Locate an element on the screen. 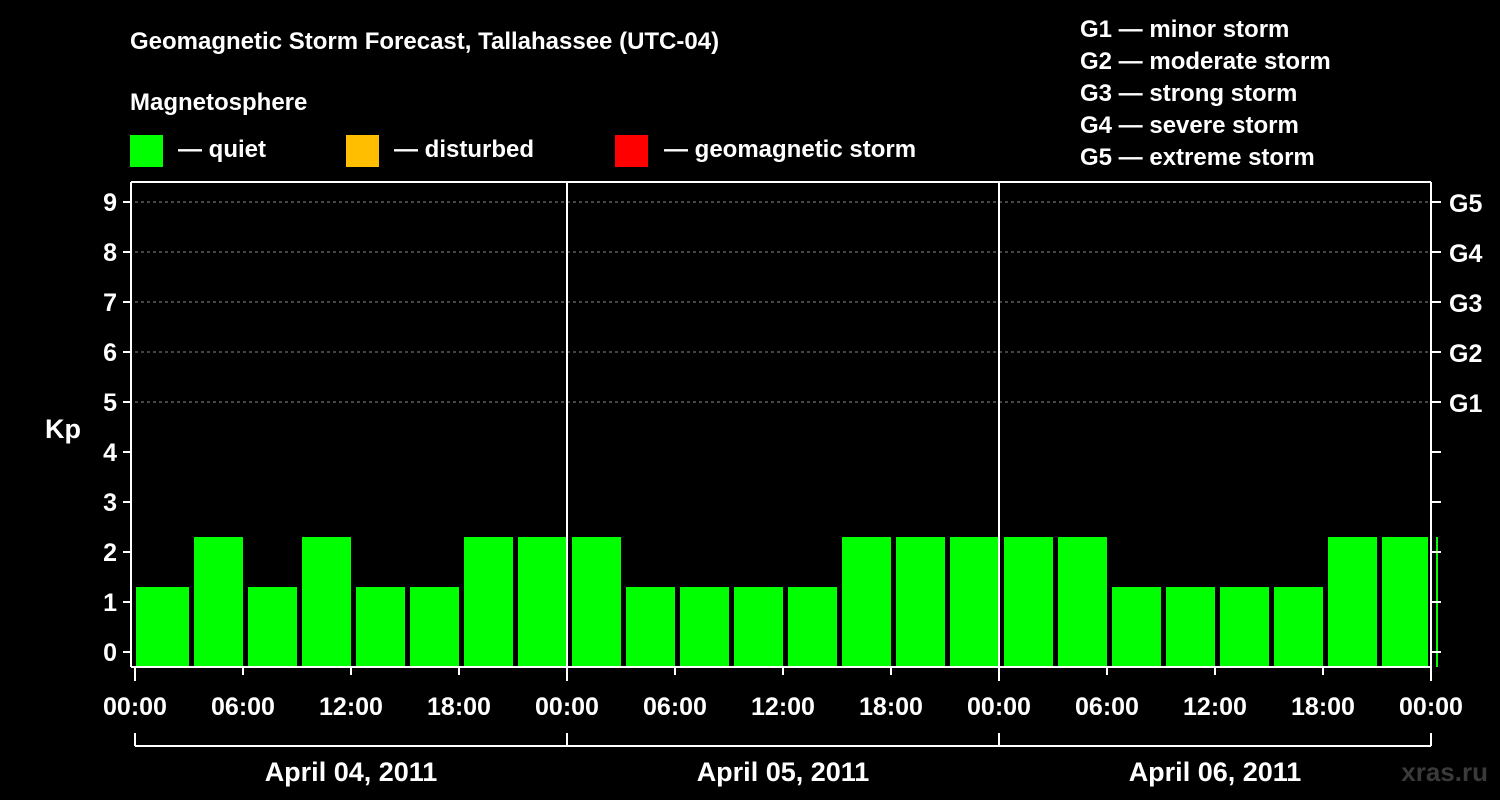 The width and height of the screenshot is (1500, 800). y-tick-label: 0 is located at coordinates (110, 653).